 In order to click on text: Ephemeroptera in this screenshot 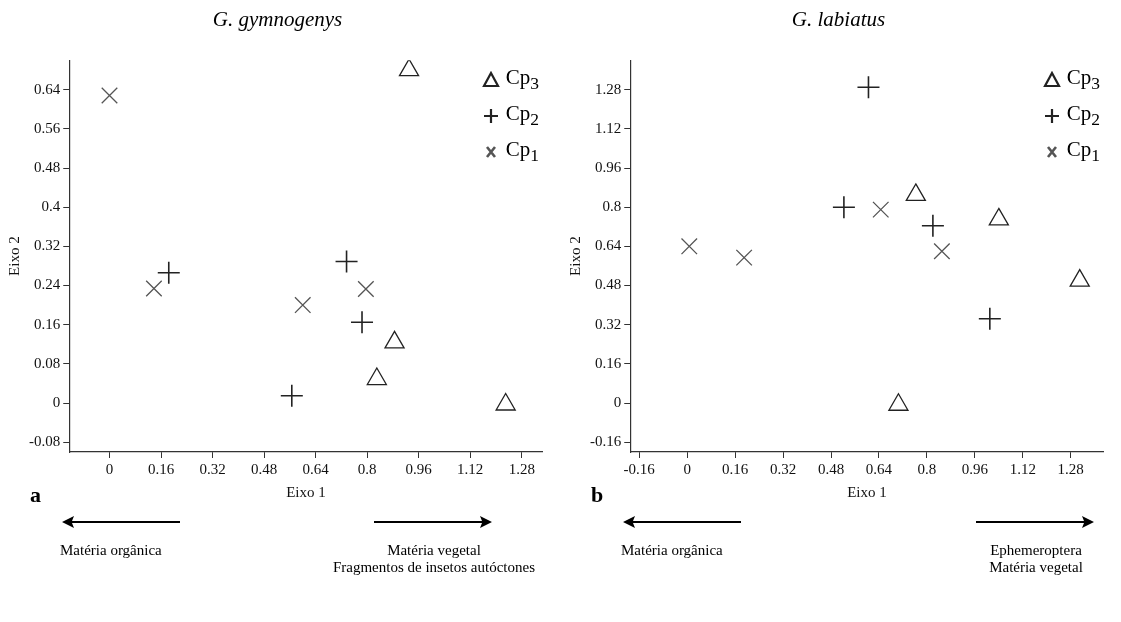, I will do `click(1036, 550)`.